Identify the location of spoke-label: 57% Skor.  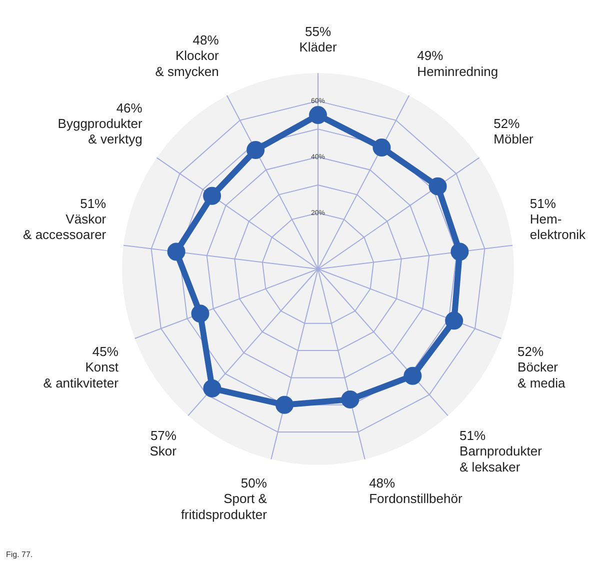
(164, 443).